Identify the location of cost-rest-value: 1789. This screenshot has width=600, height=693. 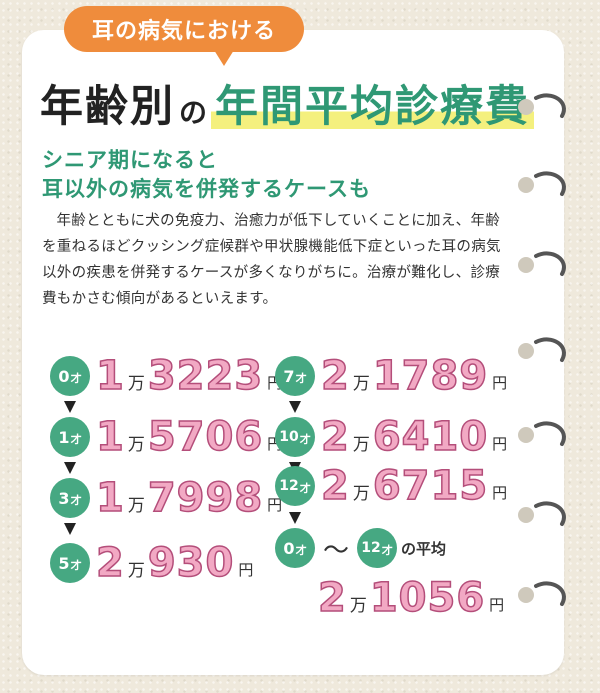
(430, 376).